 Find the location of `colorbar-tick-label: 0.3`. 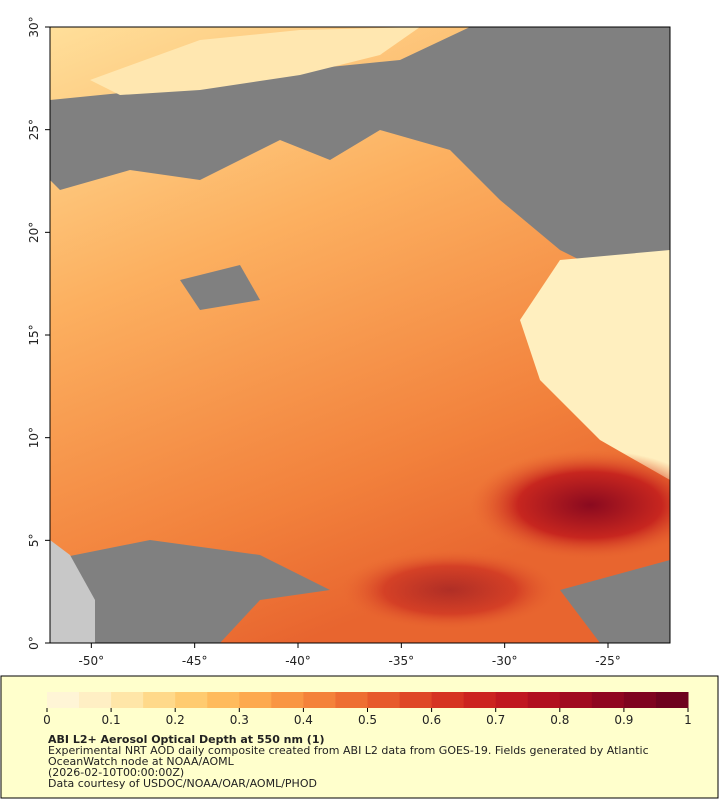

colorbar-tick-label: 0.3 is located at coordinates (239, 720).